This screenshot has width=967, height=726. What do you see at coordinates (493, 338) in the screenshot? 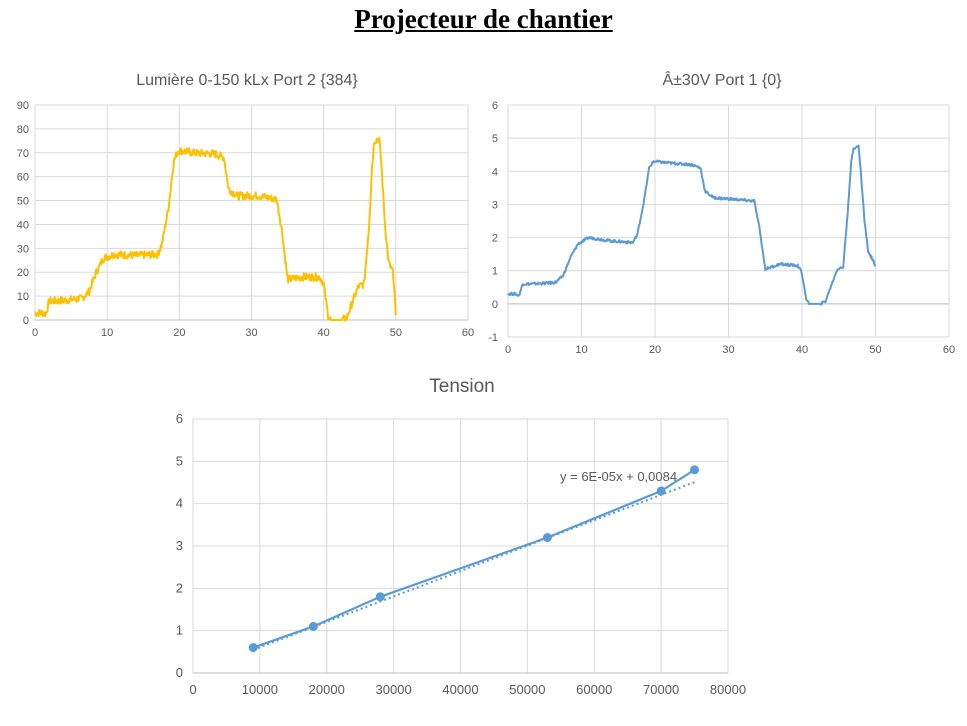
I see `y-tick-label: -1` at bounding box center [493, 338].